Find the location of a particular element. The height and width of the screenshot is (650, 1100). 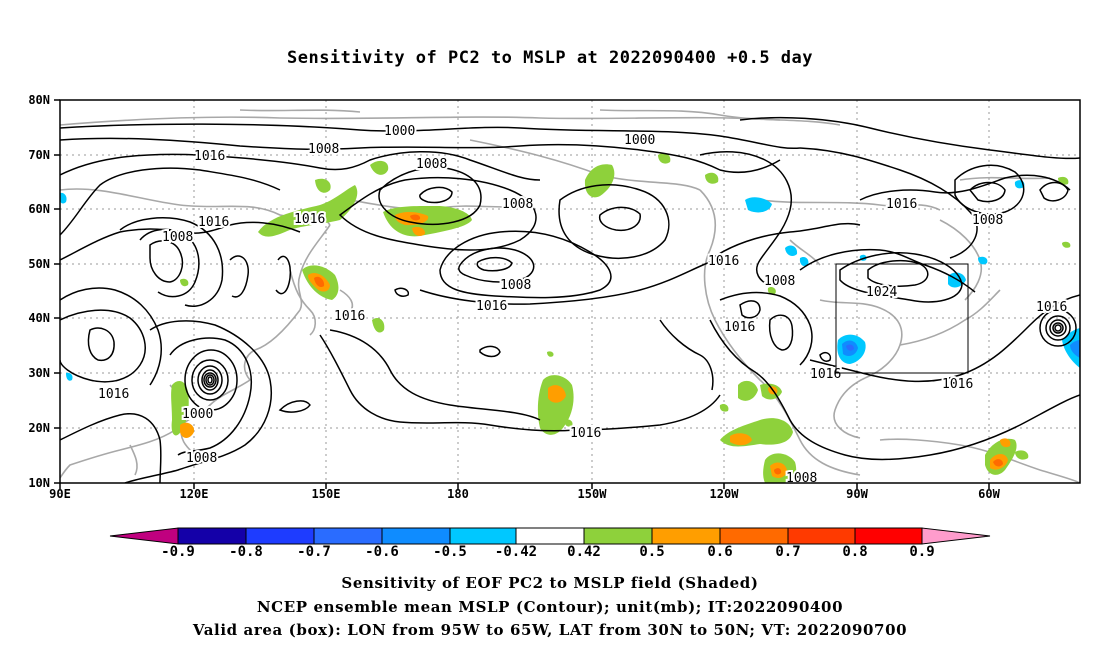

lat-label: 40N is located at coordinates (39, 318).